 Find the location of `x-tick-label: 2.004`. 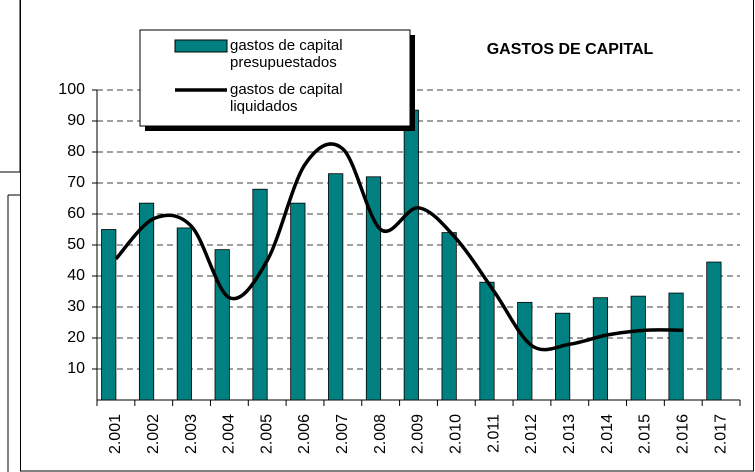

x-tick-label: 2.004 is located at coordinates (229, 434).